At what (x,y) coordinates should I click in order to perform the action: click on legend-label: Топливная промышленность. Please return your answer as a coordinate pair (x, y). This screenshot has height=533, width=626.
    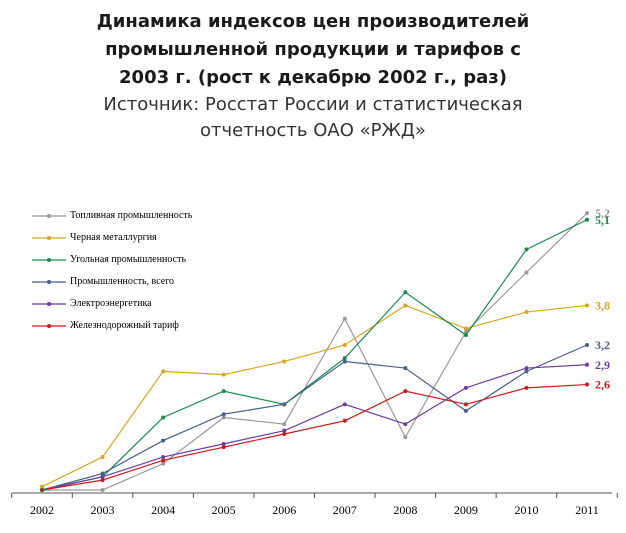
    Looking at the image, I should click on (131, 215).